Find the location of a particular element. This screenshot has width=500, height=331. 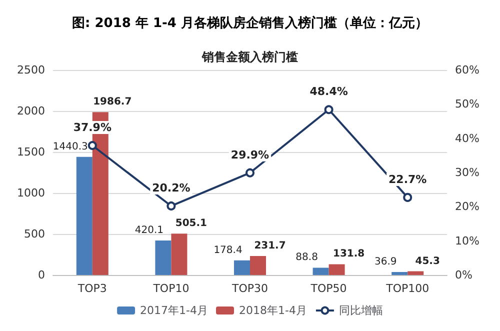

data-label: 37.9% is located at coordinates (92, 127).